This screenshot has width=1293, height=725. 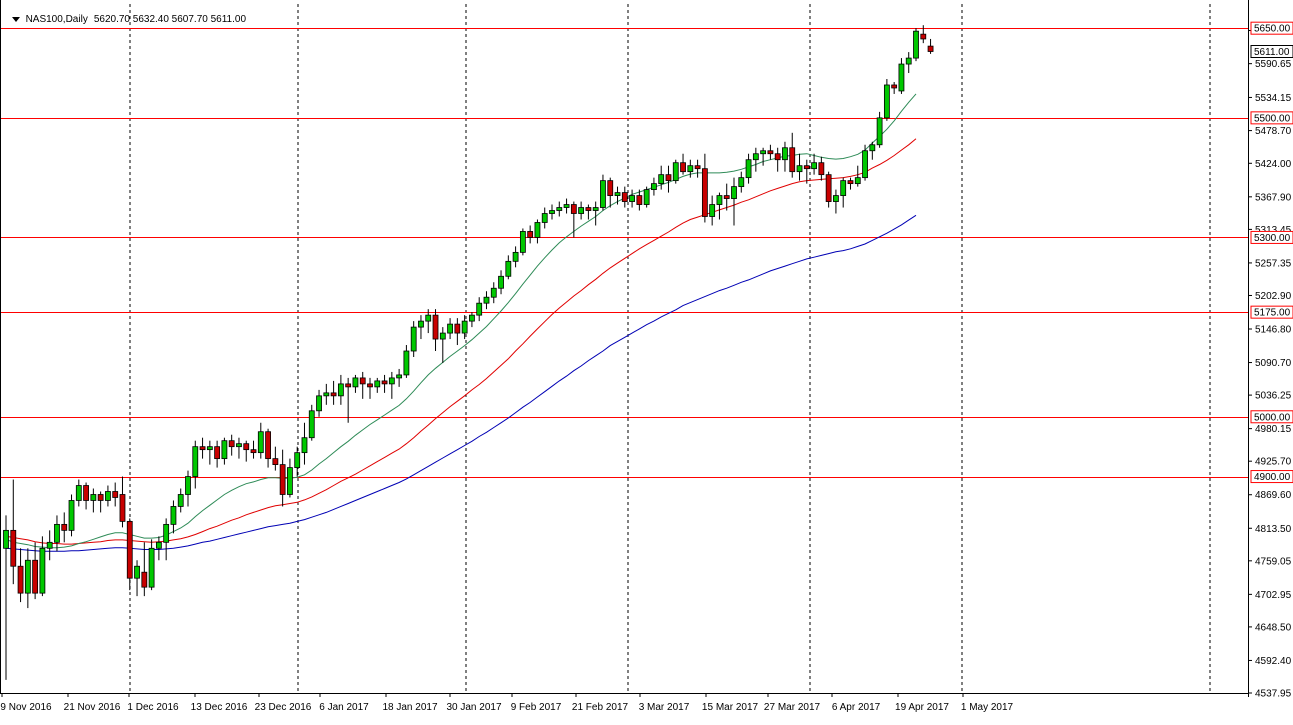 I want to click on x-tick-label: 18 Jan 2017, so click(x=409, y=707).